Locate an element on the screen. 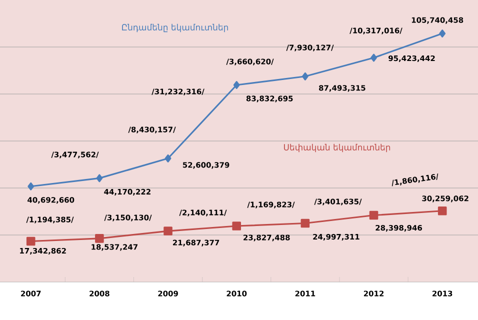 This screenshot has width=478, height=320. text: Ընդամենը եկամուտներ is located at coordinates (175, 28).